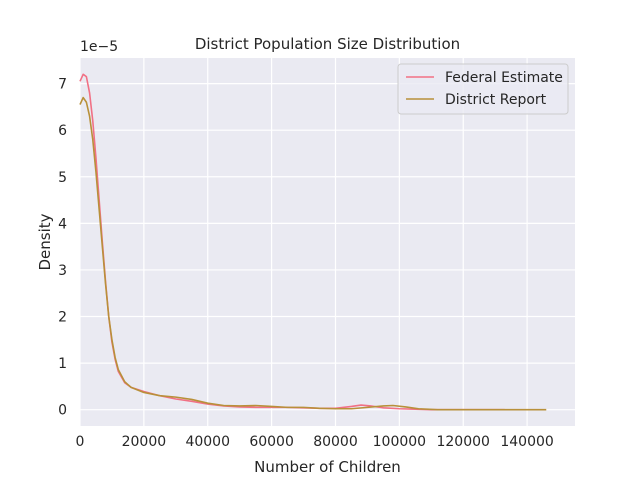 This screenshot has width=640, height=480. What do you see at coordinates (271, 442) in the screenshot?
I see `x-tick-label: 60000` at bounding box center [271, 442].